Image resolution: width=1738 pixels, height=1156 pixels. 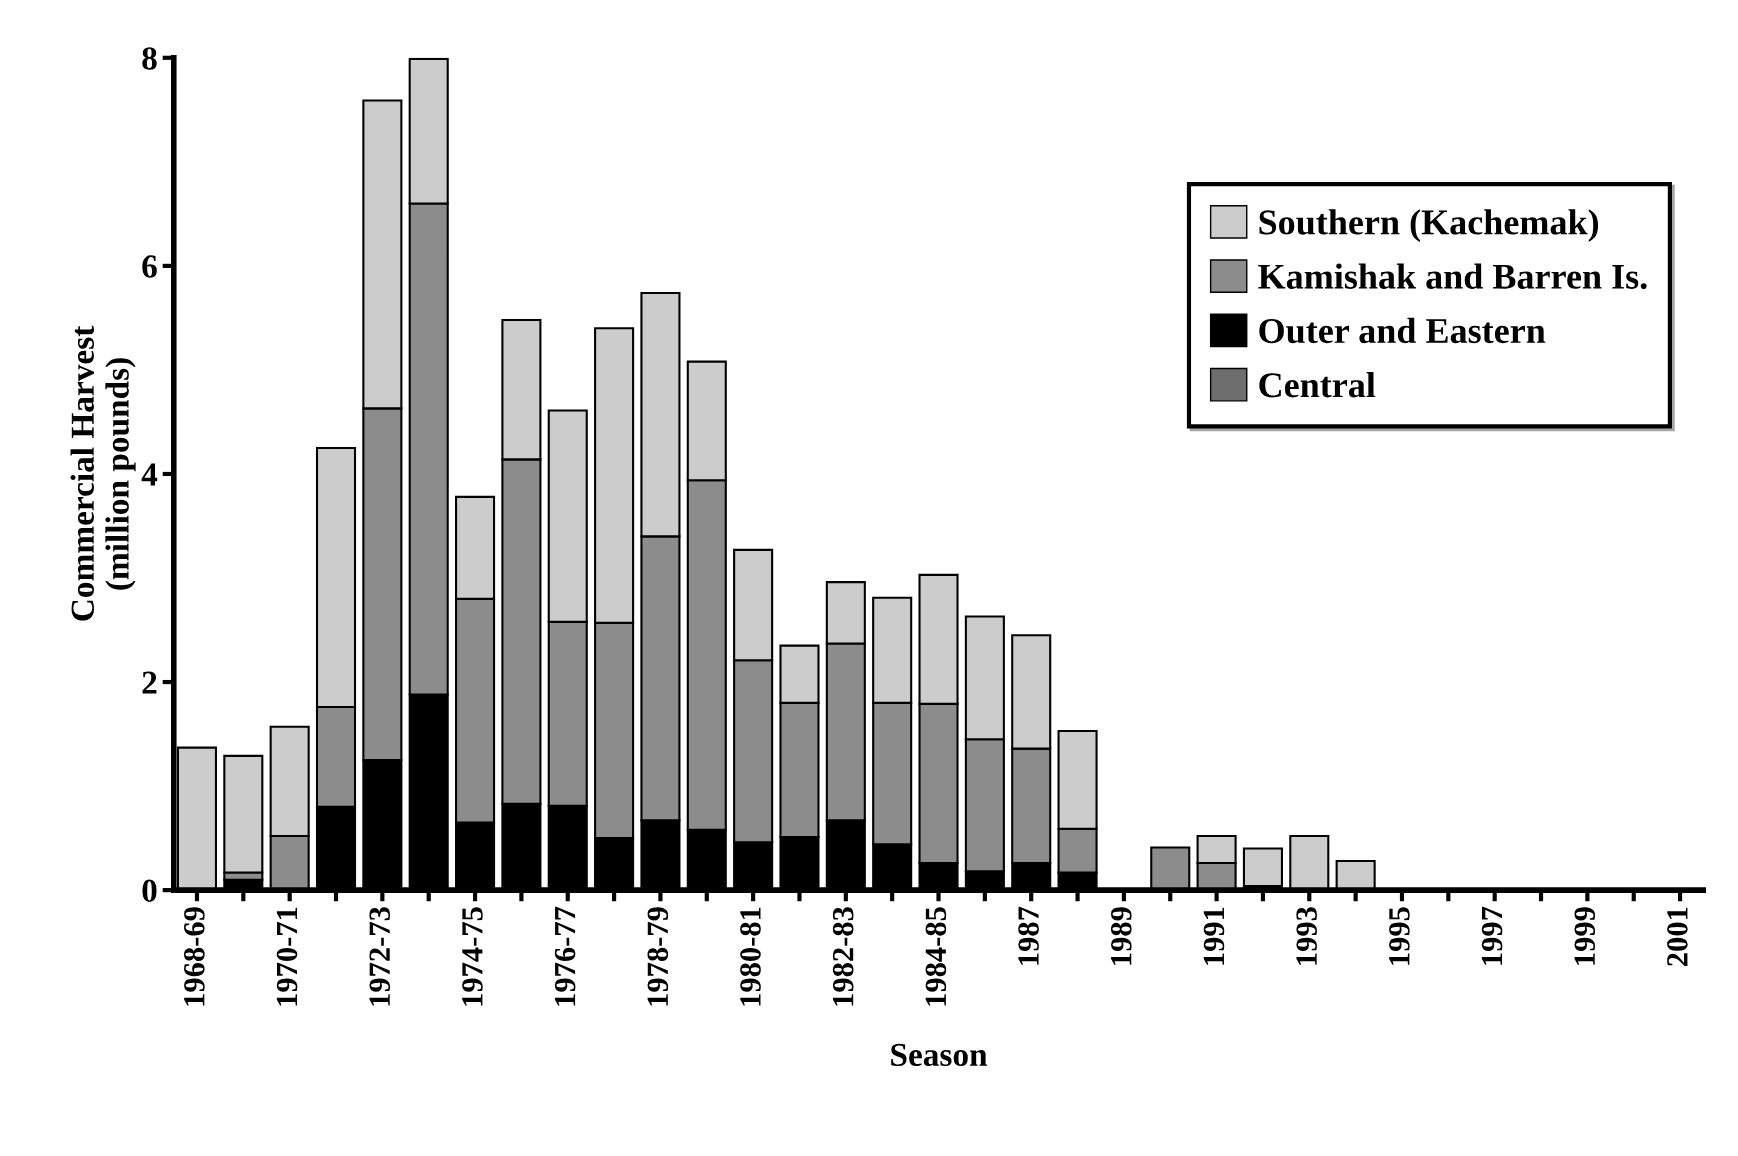 I want to click on x-tick-label: 1972-73, so click(x=380, y=956).